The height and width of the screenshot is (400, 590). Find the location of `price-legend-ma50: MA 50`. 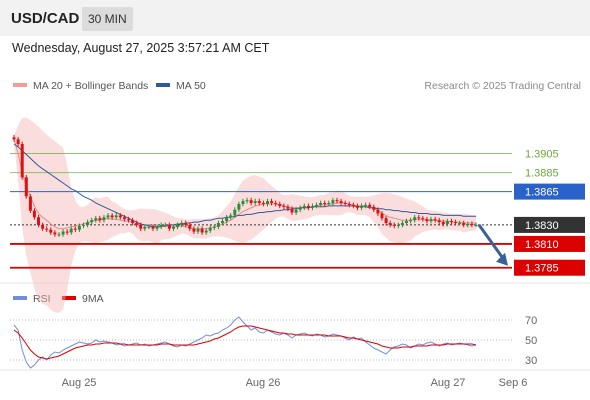

price-legend-ma50: MA 50 is located at coordinates (181, 86).